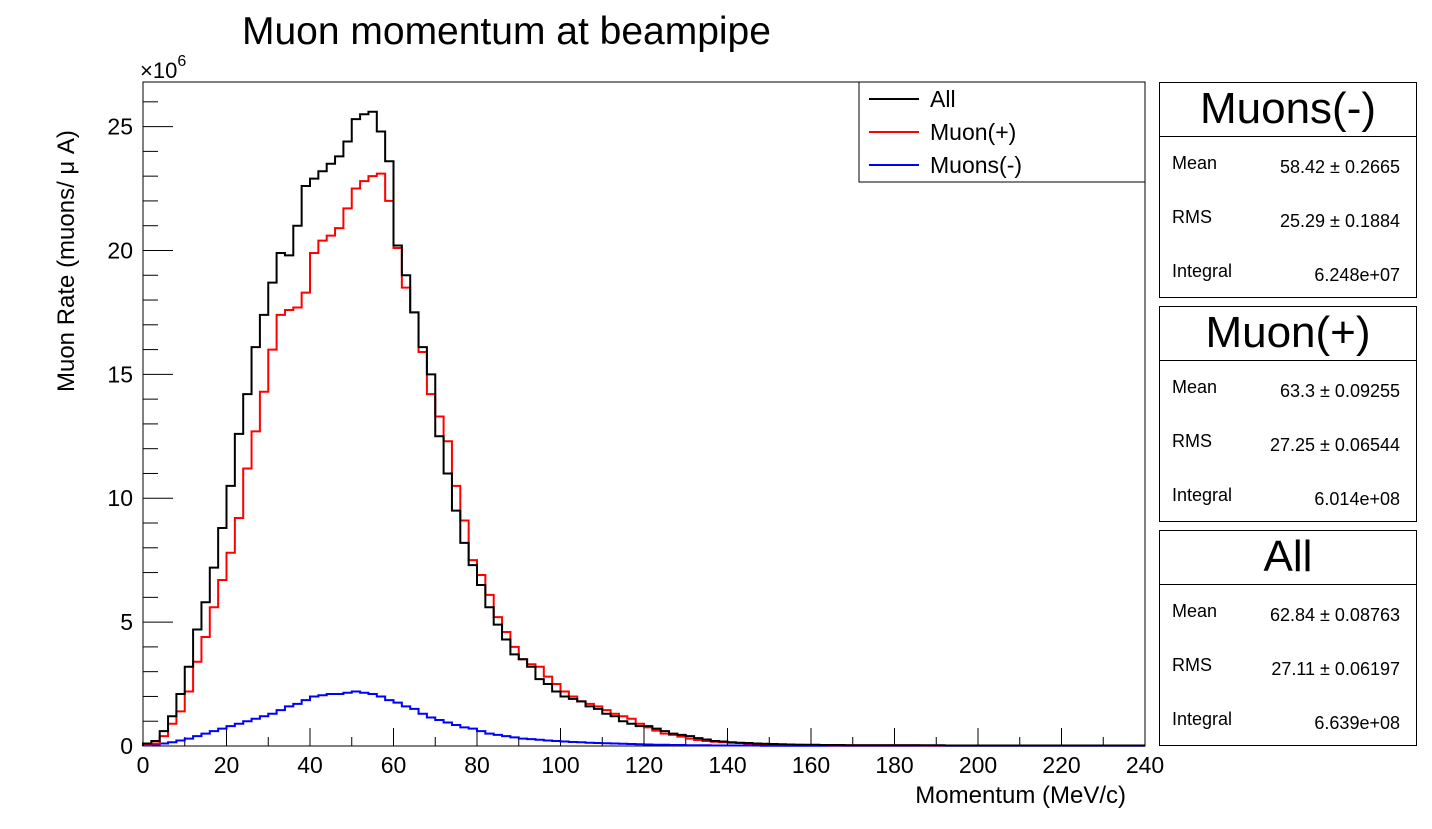  I want to click on x-tick-label: 240, so click(1145, 765).